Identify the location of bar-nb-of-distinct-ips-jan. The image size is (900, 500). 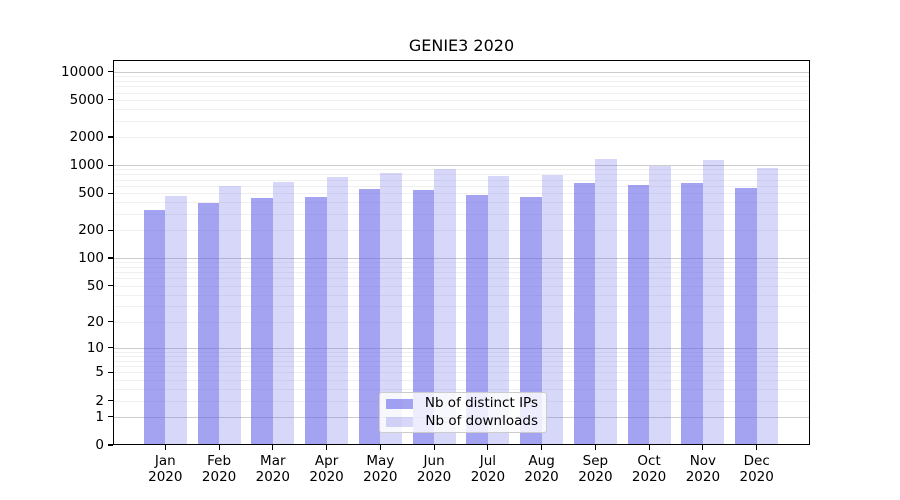
(154, 327).